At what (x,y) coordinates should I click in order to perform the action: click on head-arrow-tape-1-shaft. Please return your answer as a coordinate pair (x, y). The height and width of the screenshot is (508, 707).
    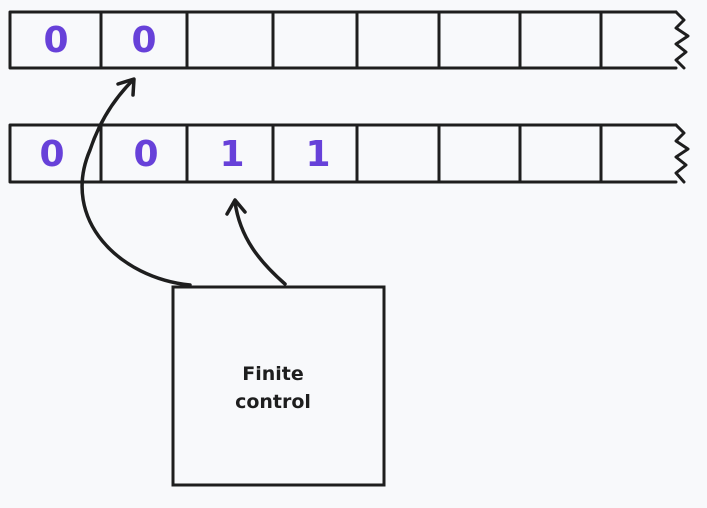
    Looking at the image, I should click on (136, 182).